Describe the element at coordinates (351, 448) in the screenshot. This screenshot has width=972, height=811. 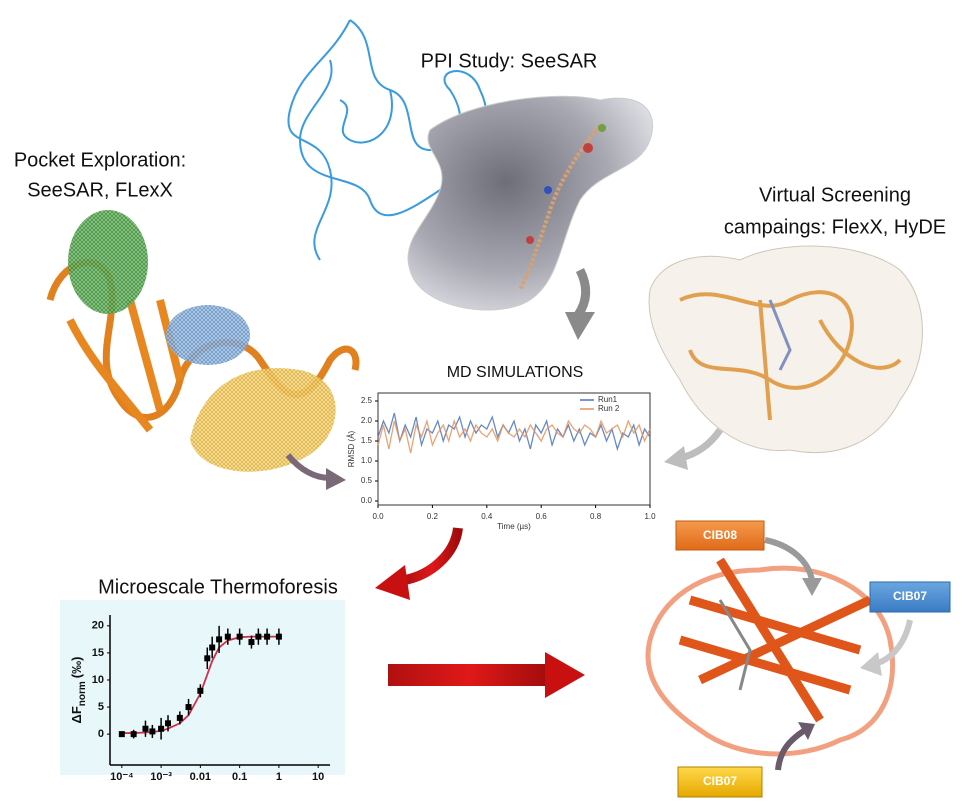
I see `md-y-label: RMSD (Å)` at that location.